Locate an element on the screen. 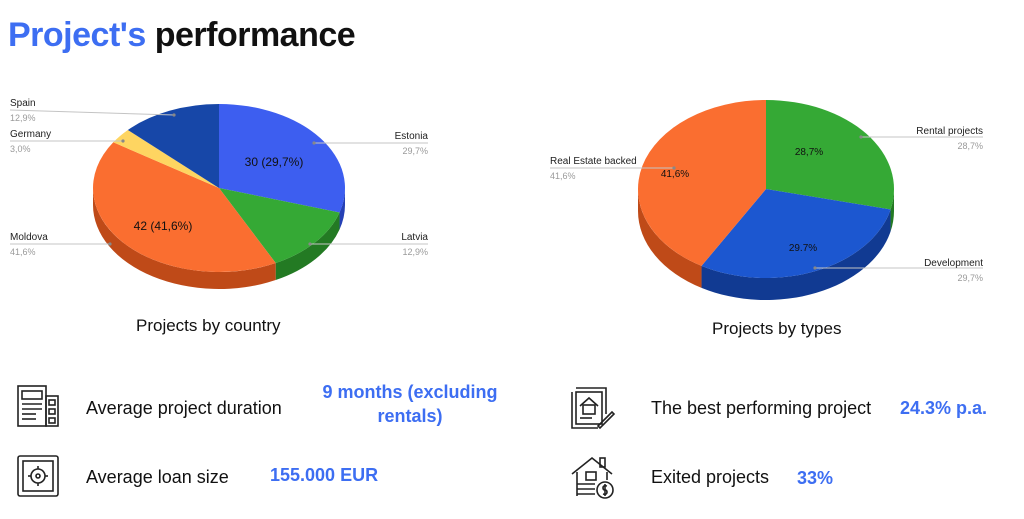 The width and height of the screenshot is (1024, 519). slice-label-development: Development is located at coordinates (953, 263).